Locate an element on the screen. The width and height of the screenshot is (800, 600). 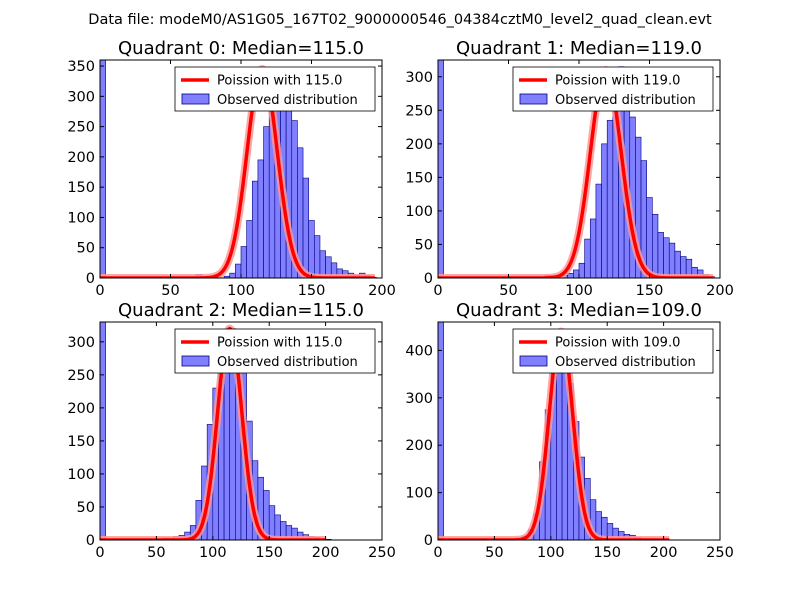
y-tick-label: 400 is located at coordinates (419, 351).